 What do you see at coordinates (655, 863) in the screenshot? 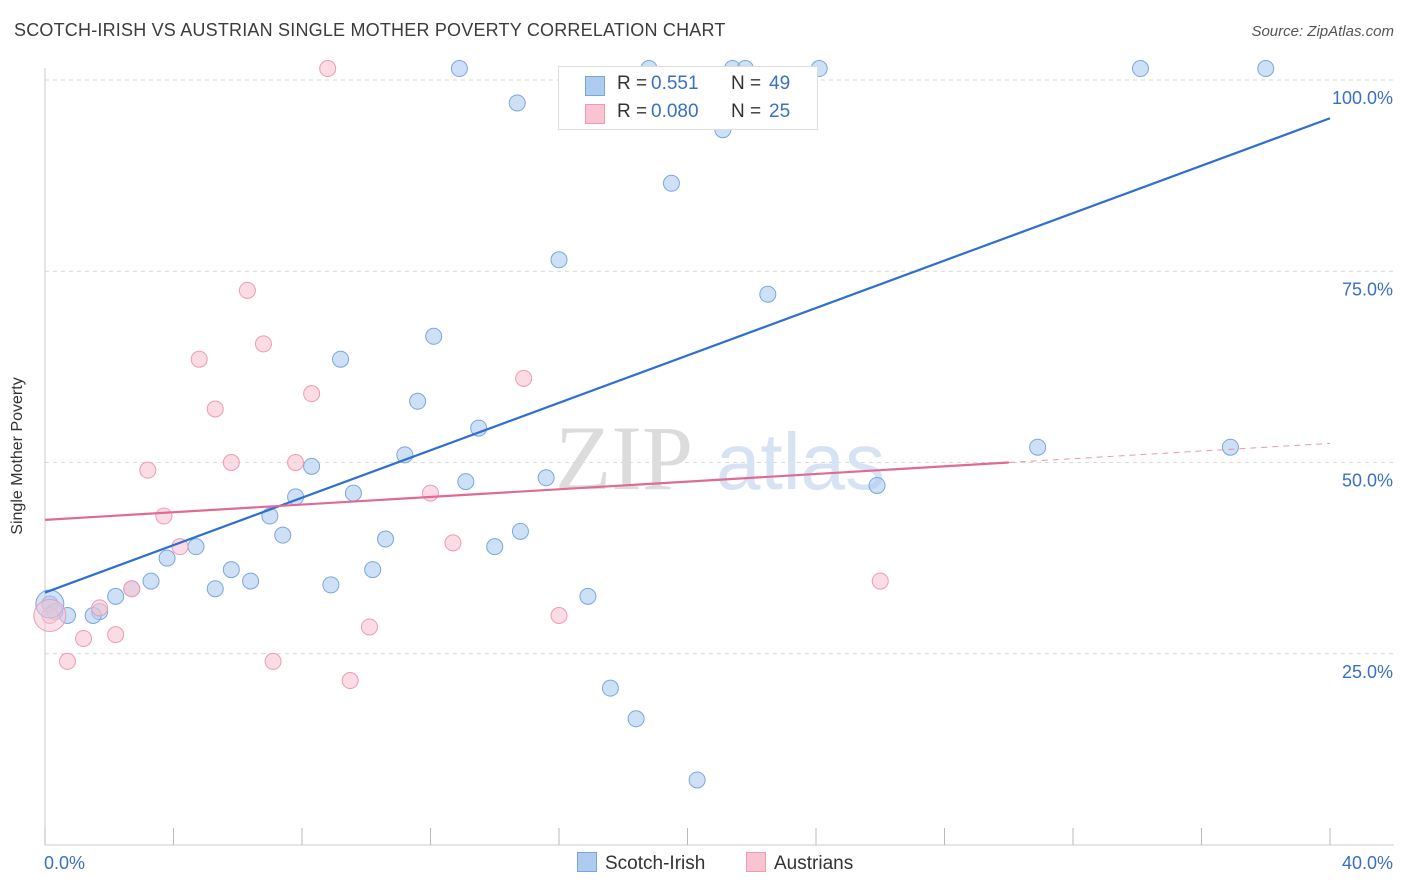
I see `legend-label-scotch-irish: Scotch-Irish` at bounding box center [655, 863].